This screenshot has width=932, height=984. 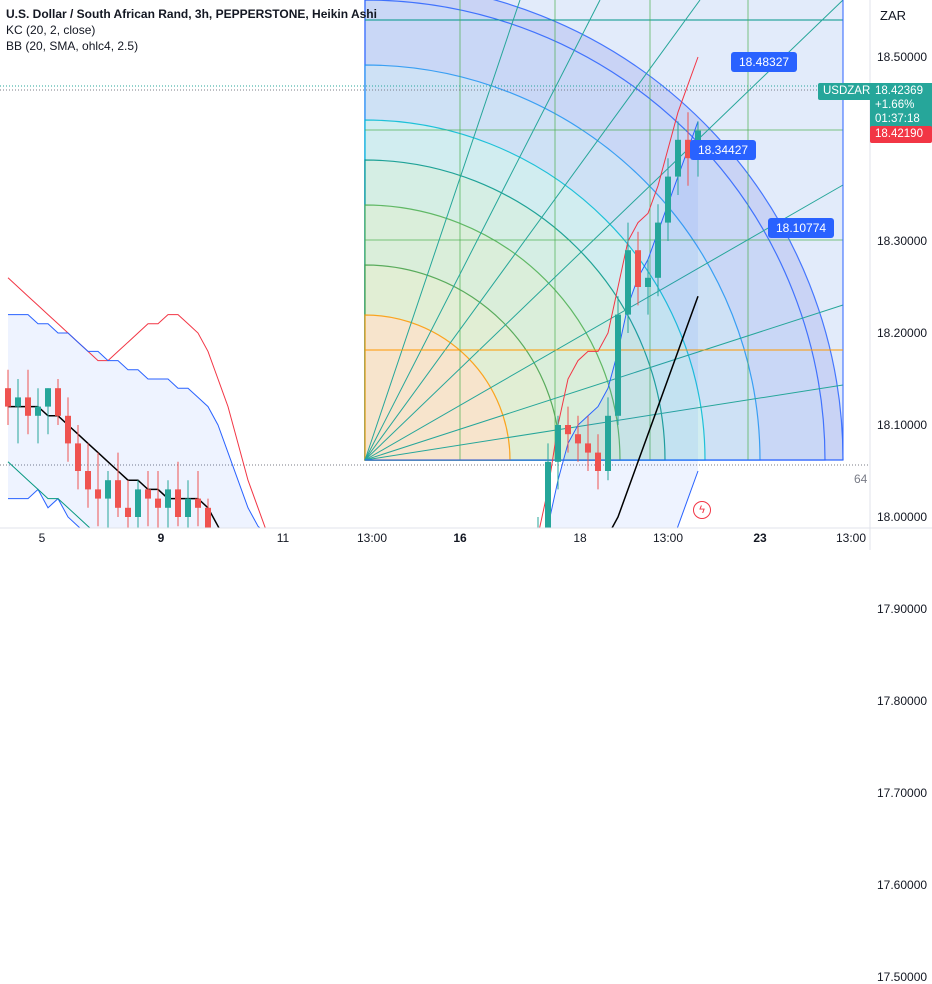 What do you see at coordinates (893, 15) in the screenshot?
I see `currency-label: ZAR` at bounding box center [893, 15].